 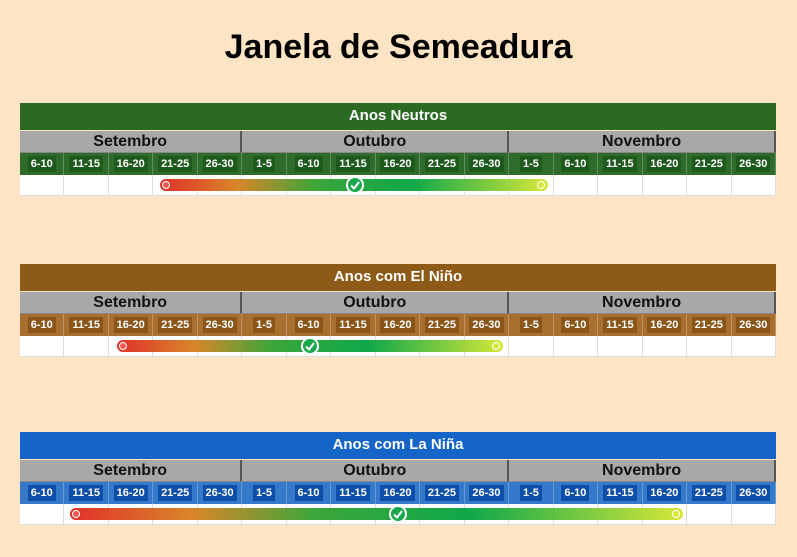 I want to click on title: Janela de Semeadura, so click(x=398, y=47).